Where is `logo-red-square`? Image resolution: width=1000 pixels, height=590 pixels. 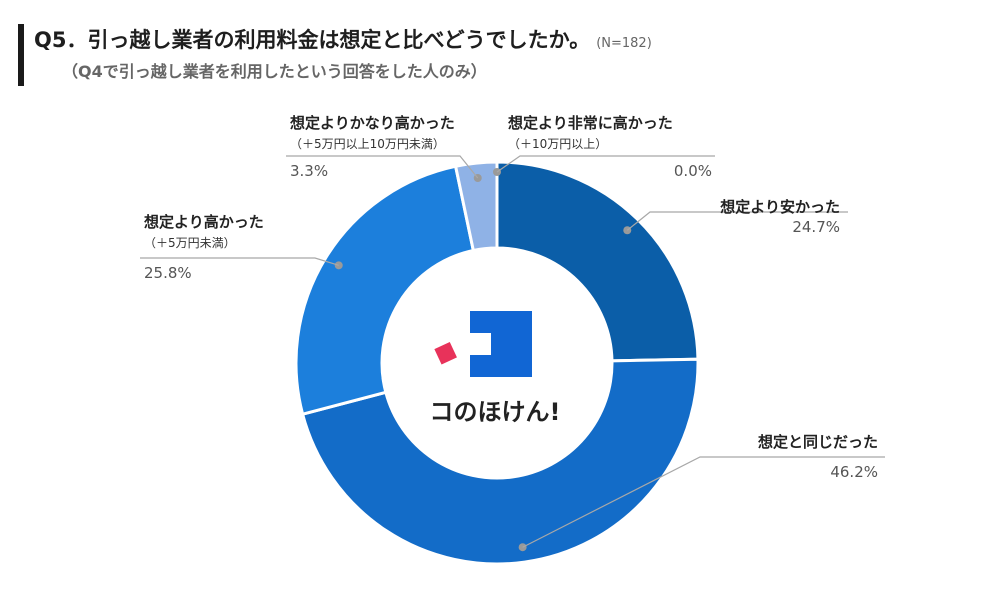 logo-red-square is located at coordinates (445, 353).